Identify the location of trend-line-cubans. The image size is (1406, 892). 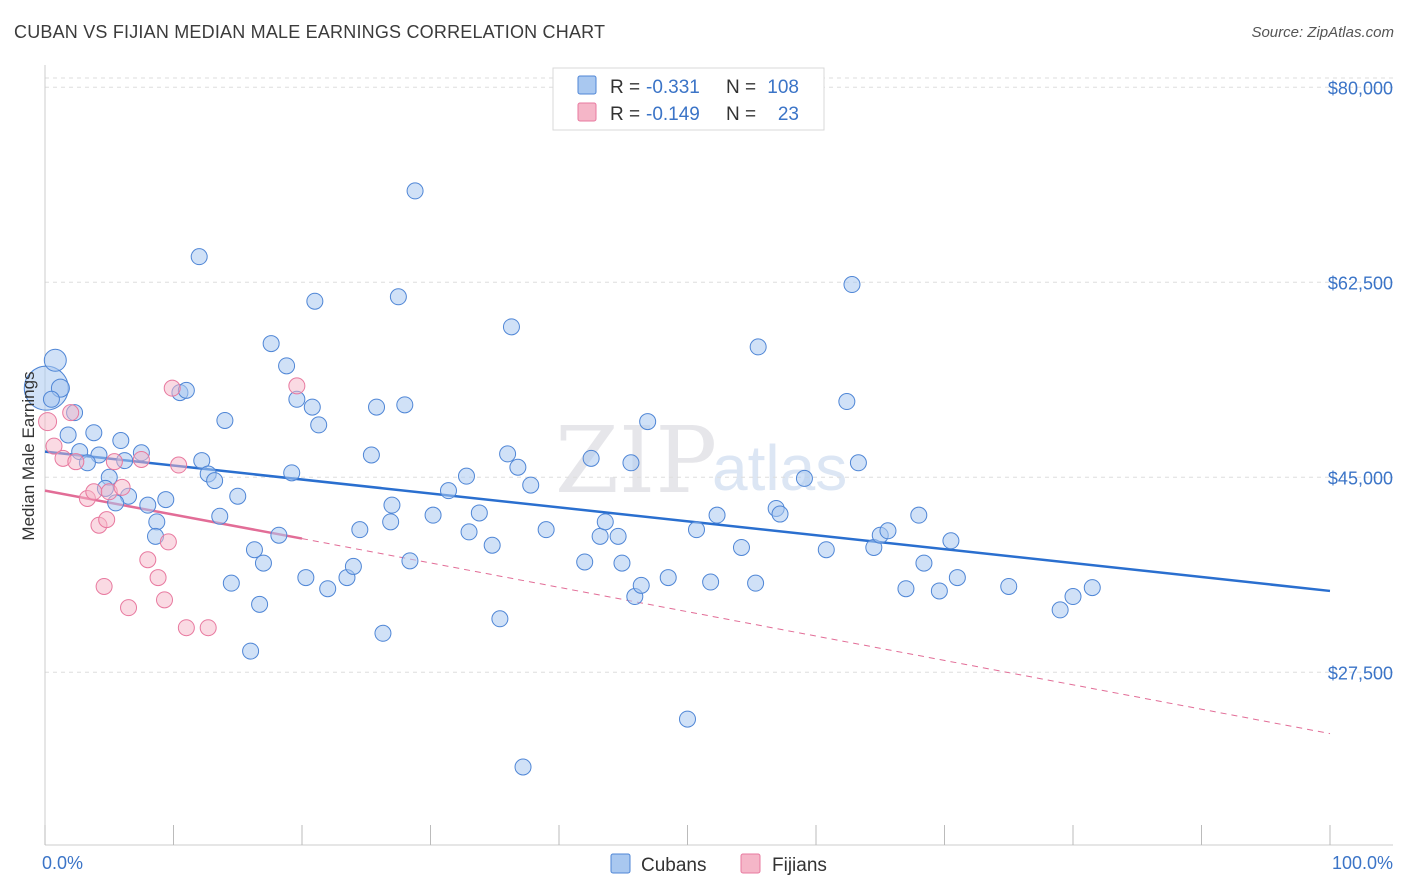
(687, 521).